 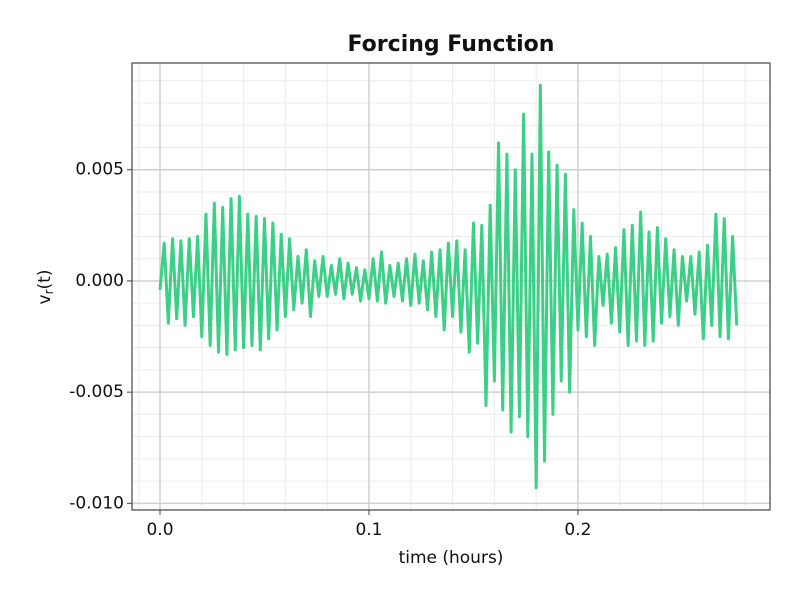 I want to click on y-tick-label: -0.010, so click(x=96, y=503).